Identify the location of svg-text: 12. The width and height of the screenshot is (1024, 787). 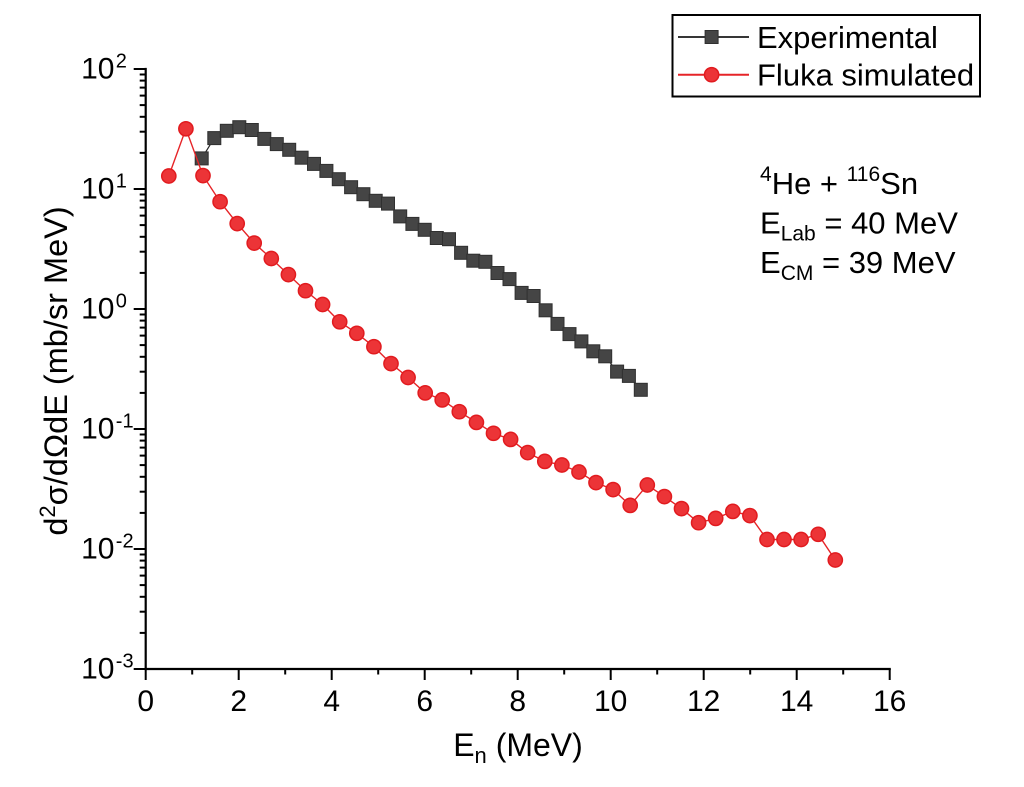
(703, 701).